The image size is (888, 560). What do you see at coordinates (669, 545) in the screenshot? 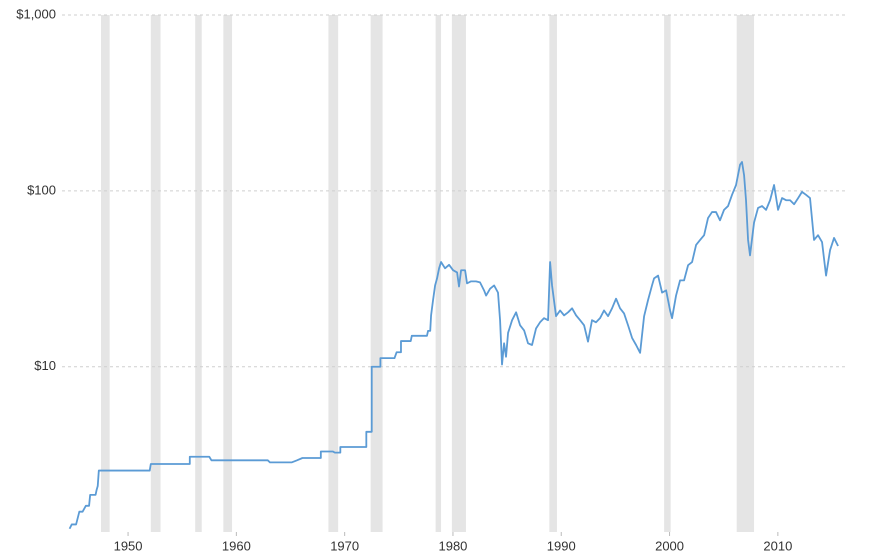
I see `x-tick-label: 2000` at bounding box center [669, 545].